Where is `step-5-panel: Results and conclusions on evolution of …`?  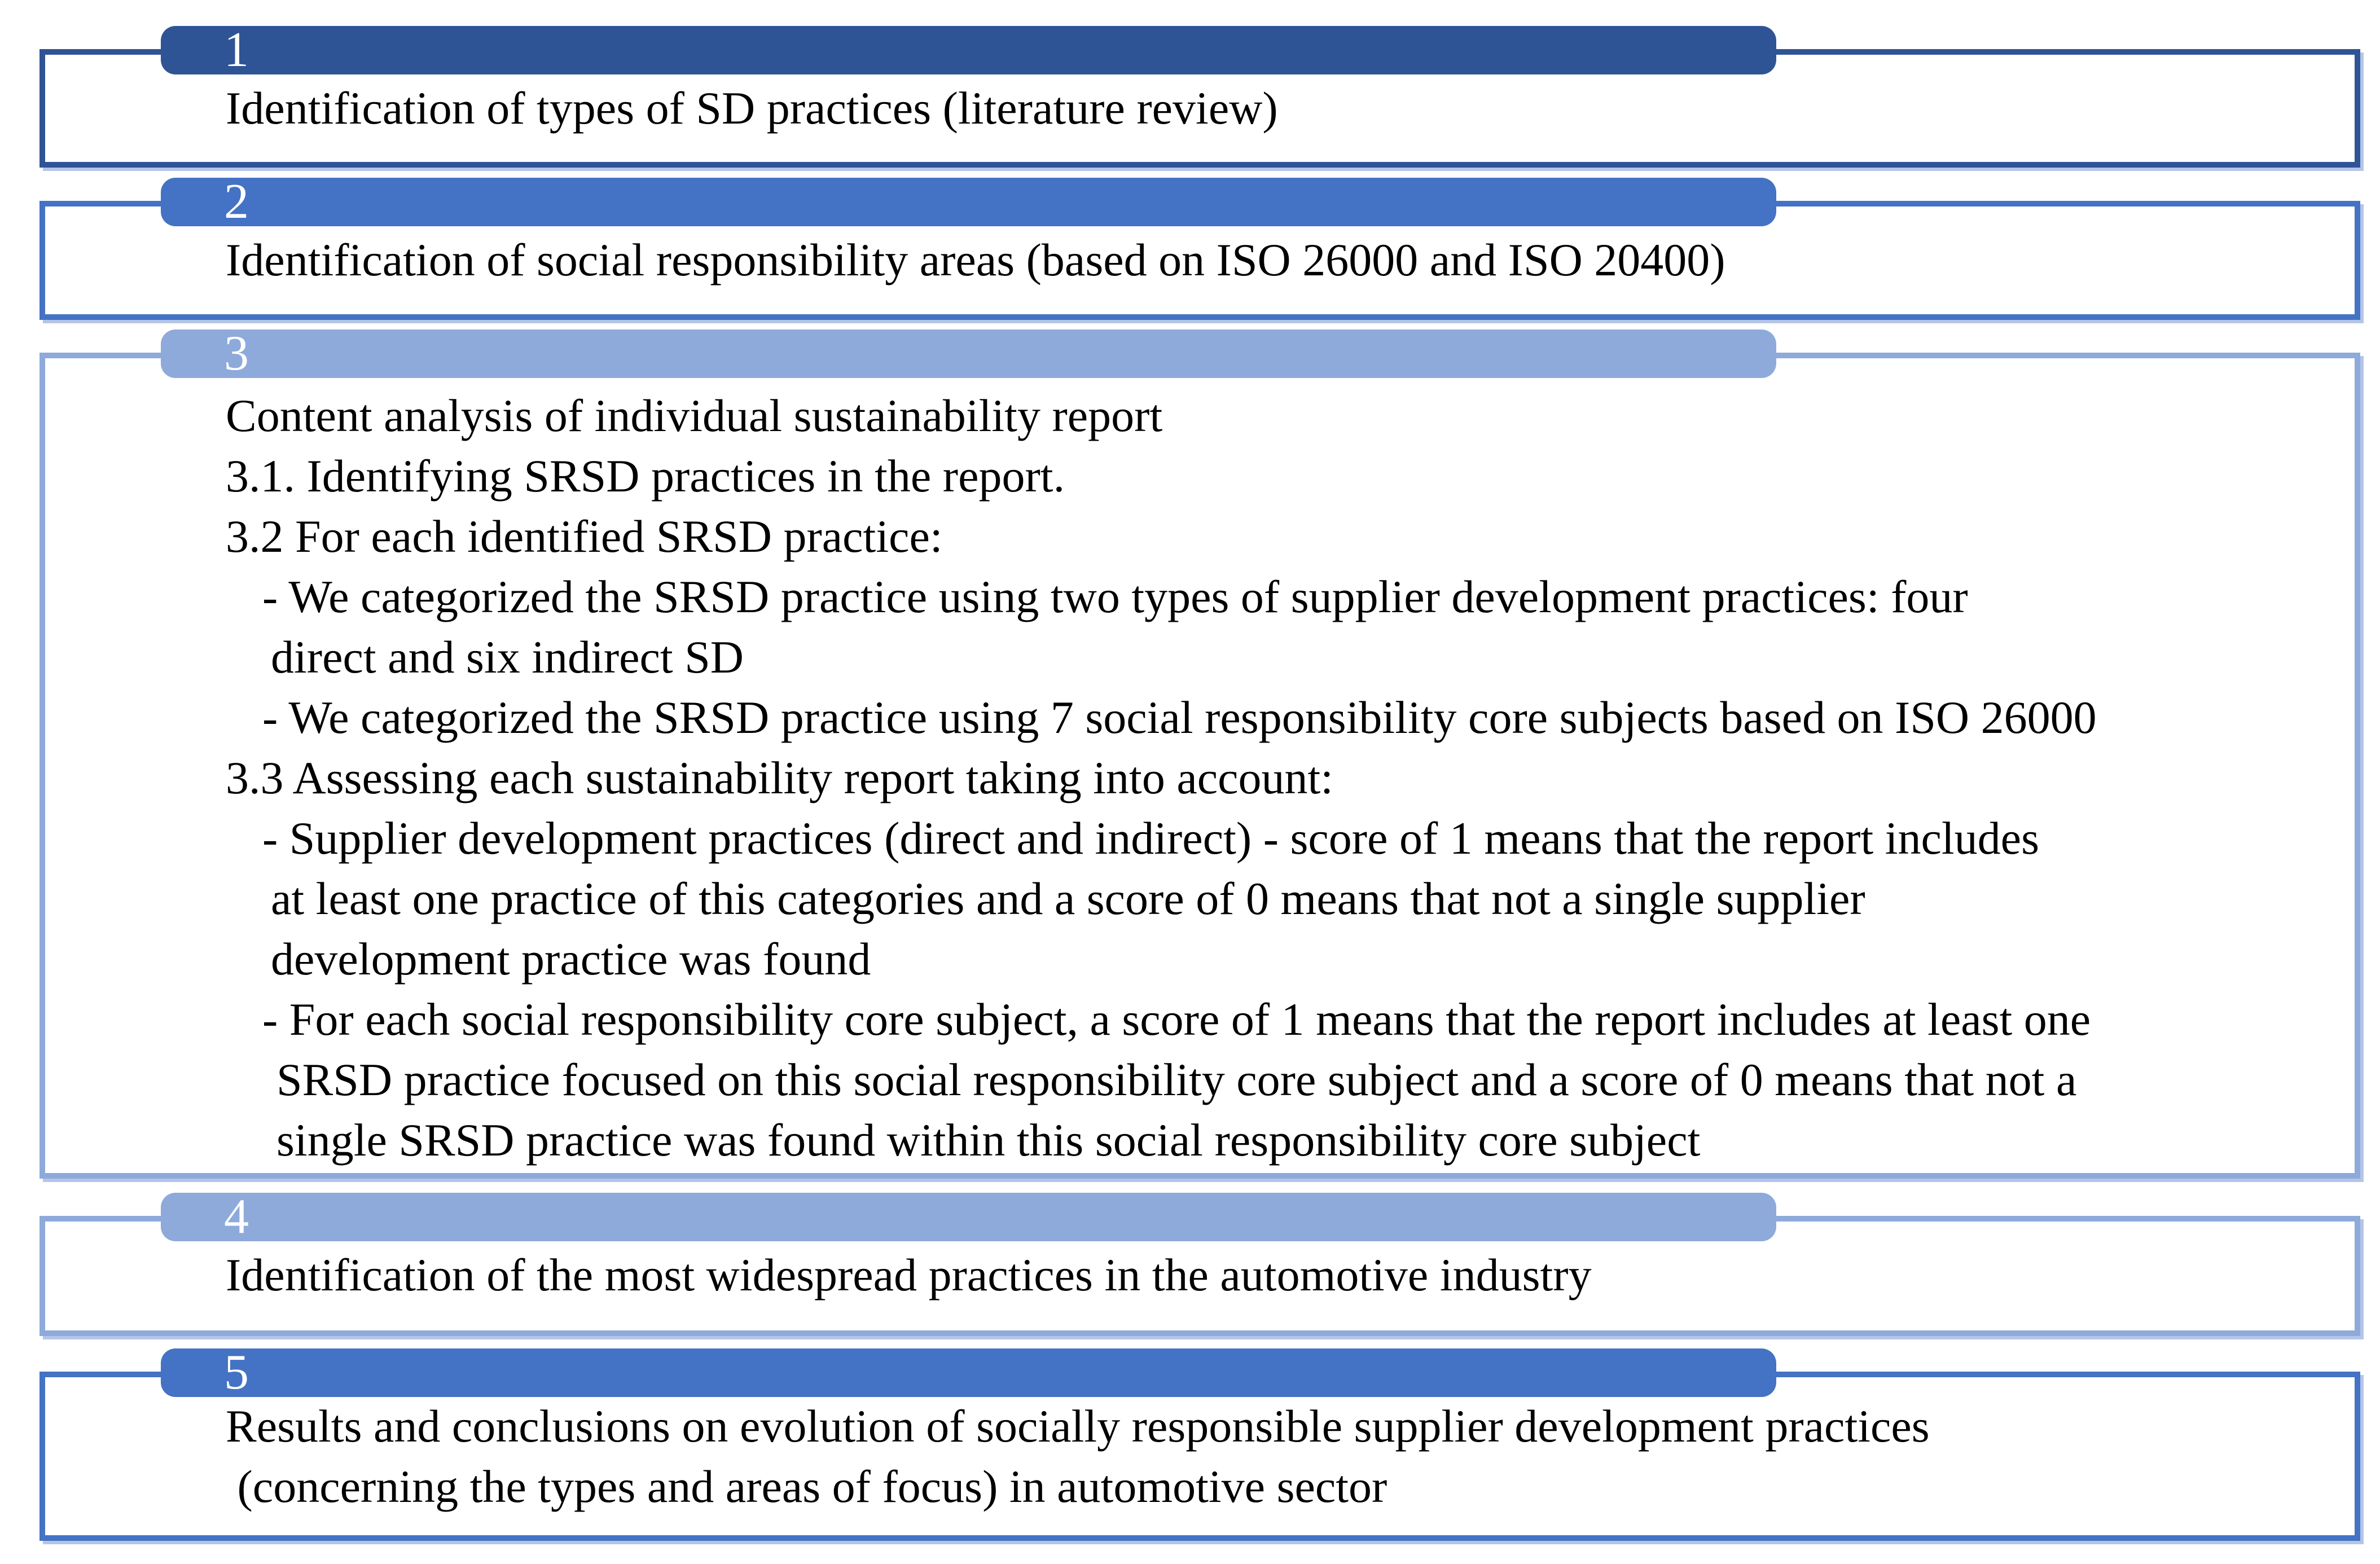 step-5-panel: Results and conclusions on evolution of … is located at coordinates (1199, 1456).